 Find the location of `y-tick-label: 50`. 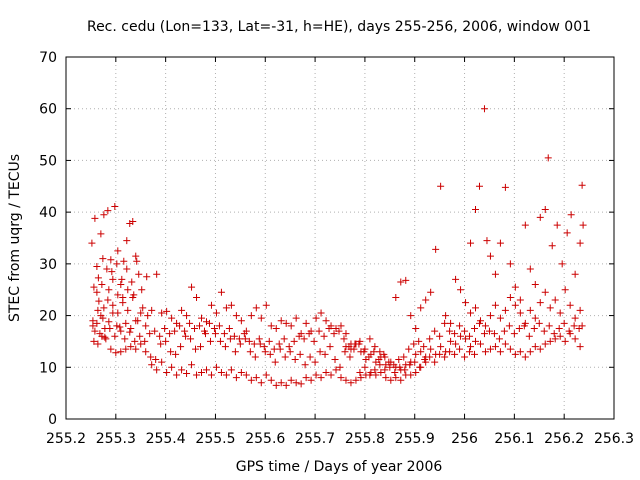

y-tick-label: 50 is located at coordinates (48, 161).